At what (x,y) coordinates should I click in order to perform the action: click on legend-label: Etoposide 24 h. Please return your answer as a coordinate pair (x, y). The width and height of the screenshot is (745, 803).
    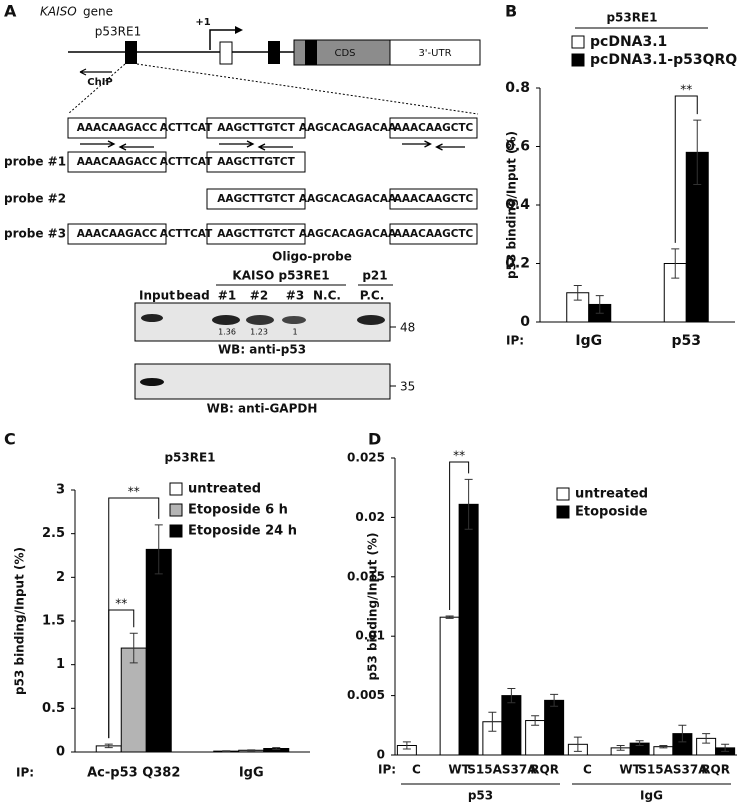
    Looking at the image, I should click on (242, 531).